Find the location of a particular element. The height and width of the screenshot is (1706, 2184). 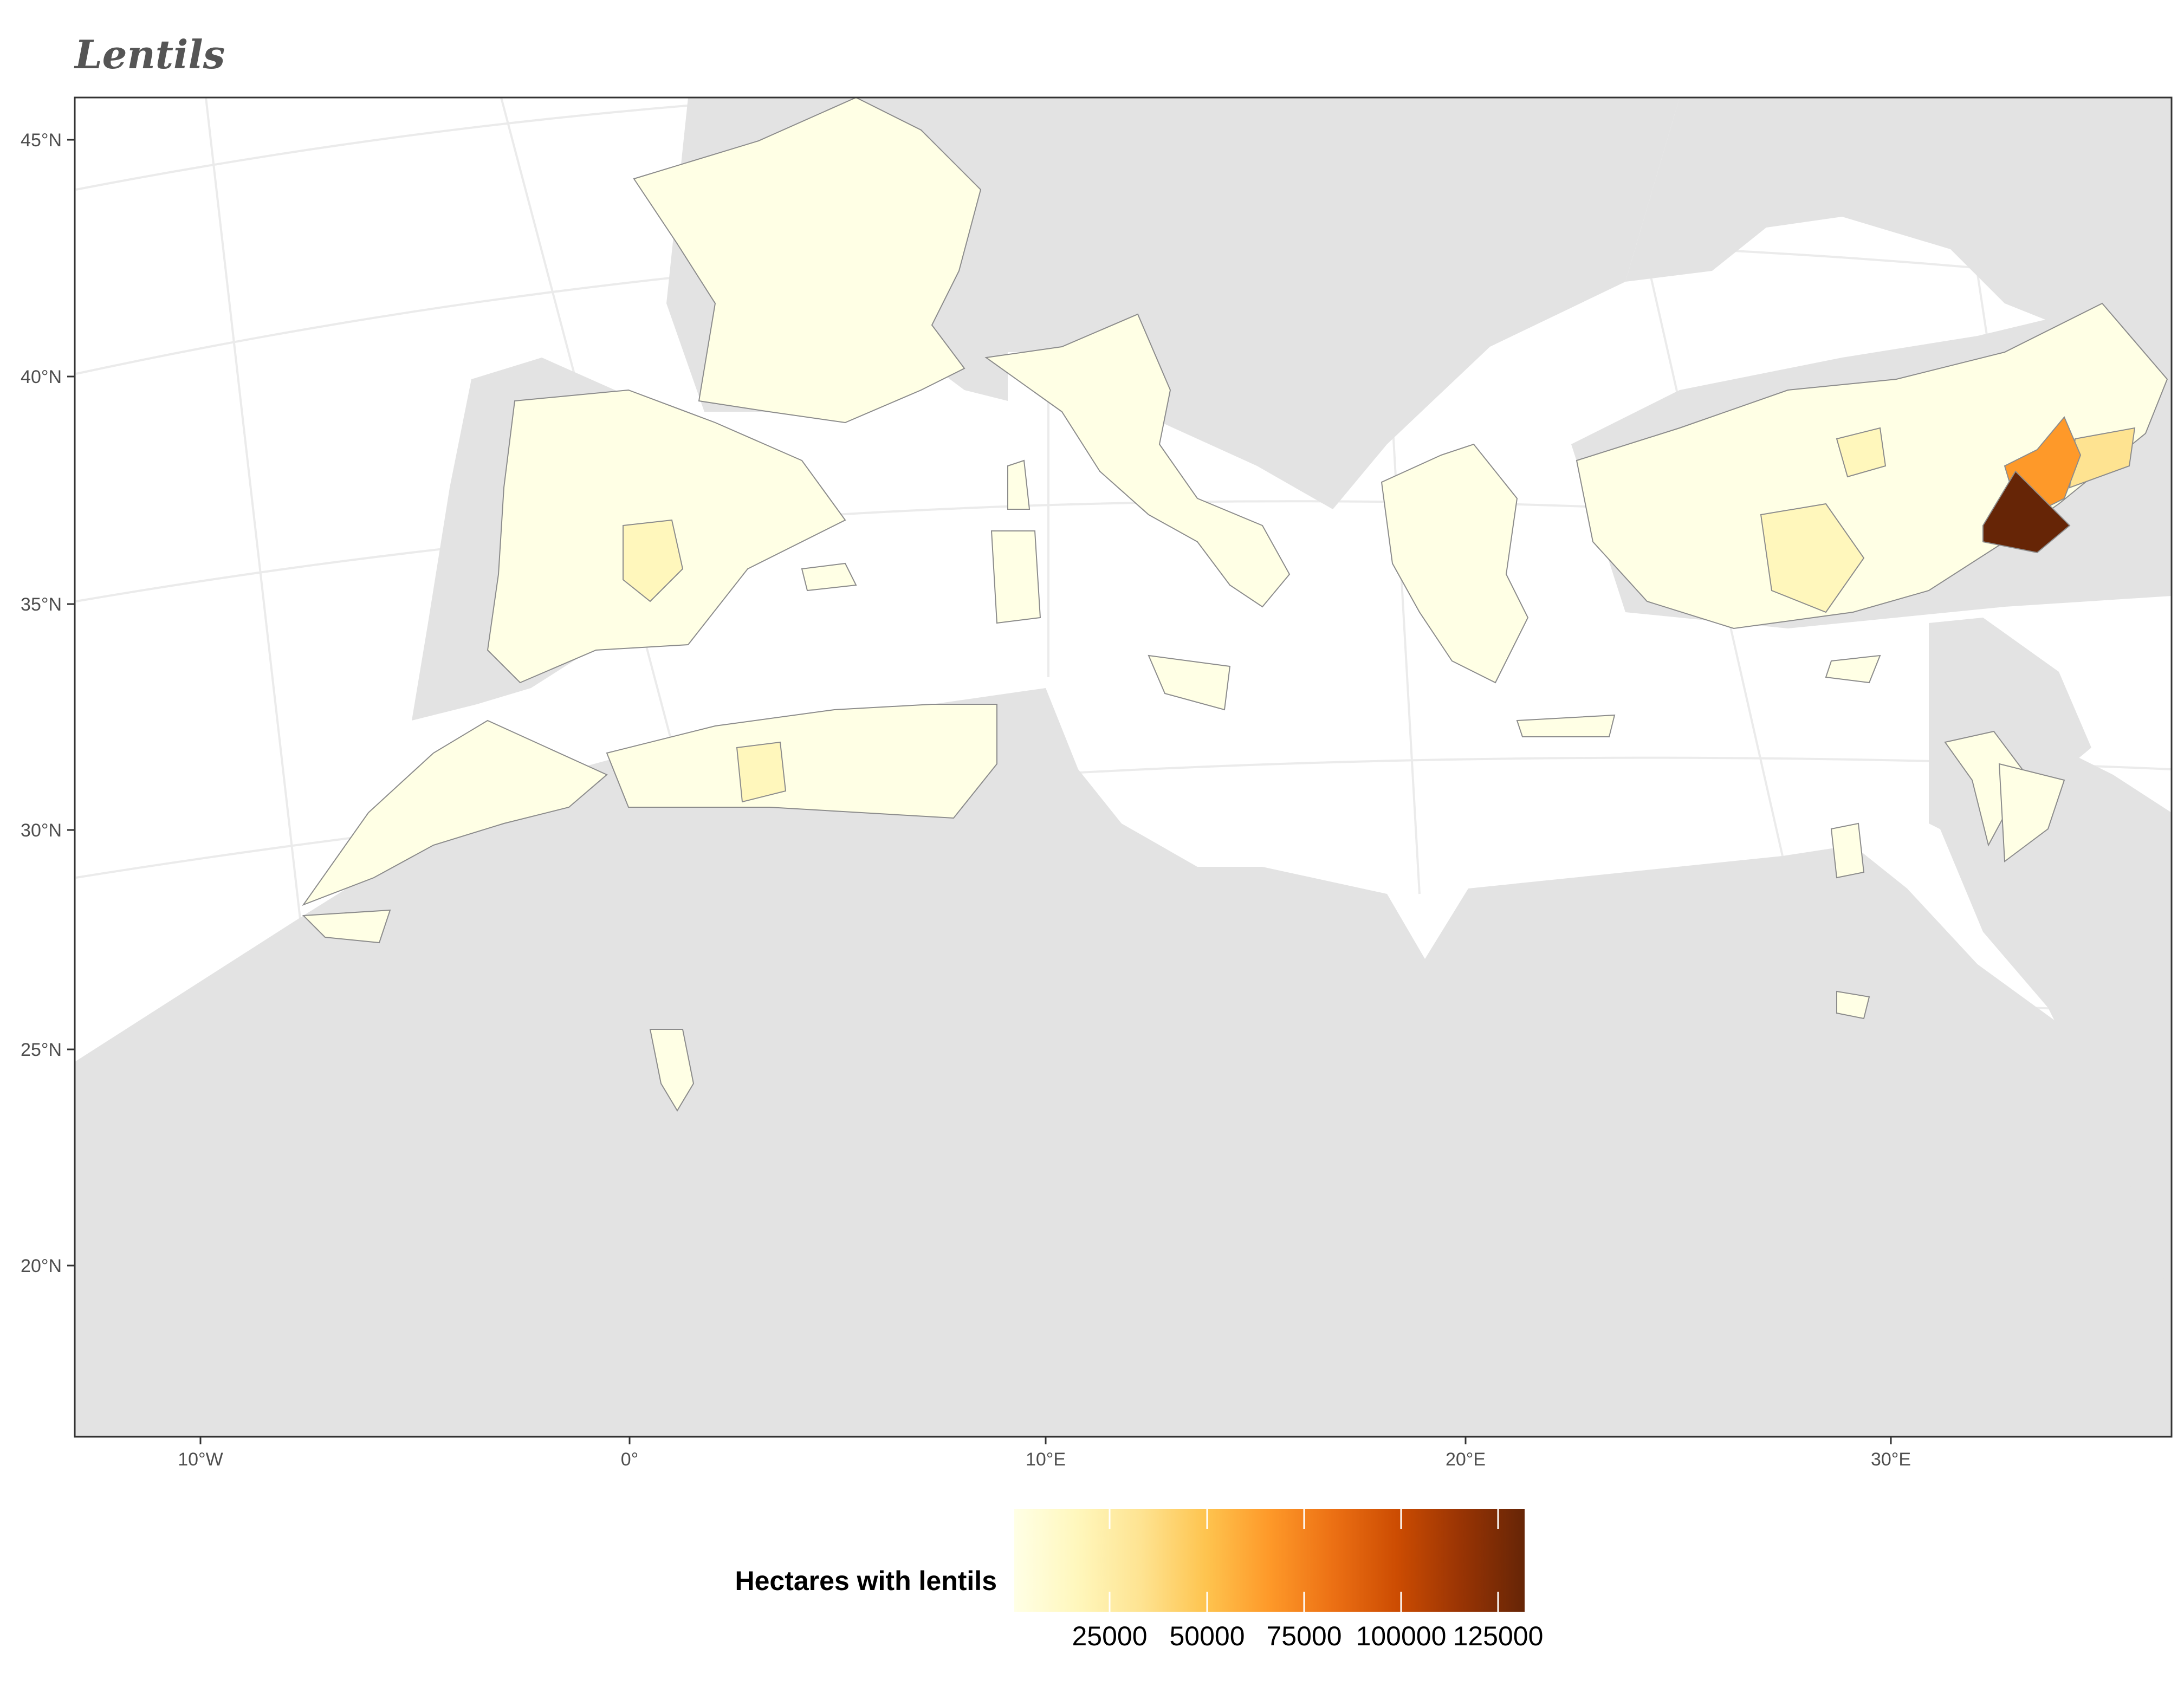

region-jordan is located at coordinates (2031, 812).